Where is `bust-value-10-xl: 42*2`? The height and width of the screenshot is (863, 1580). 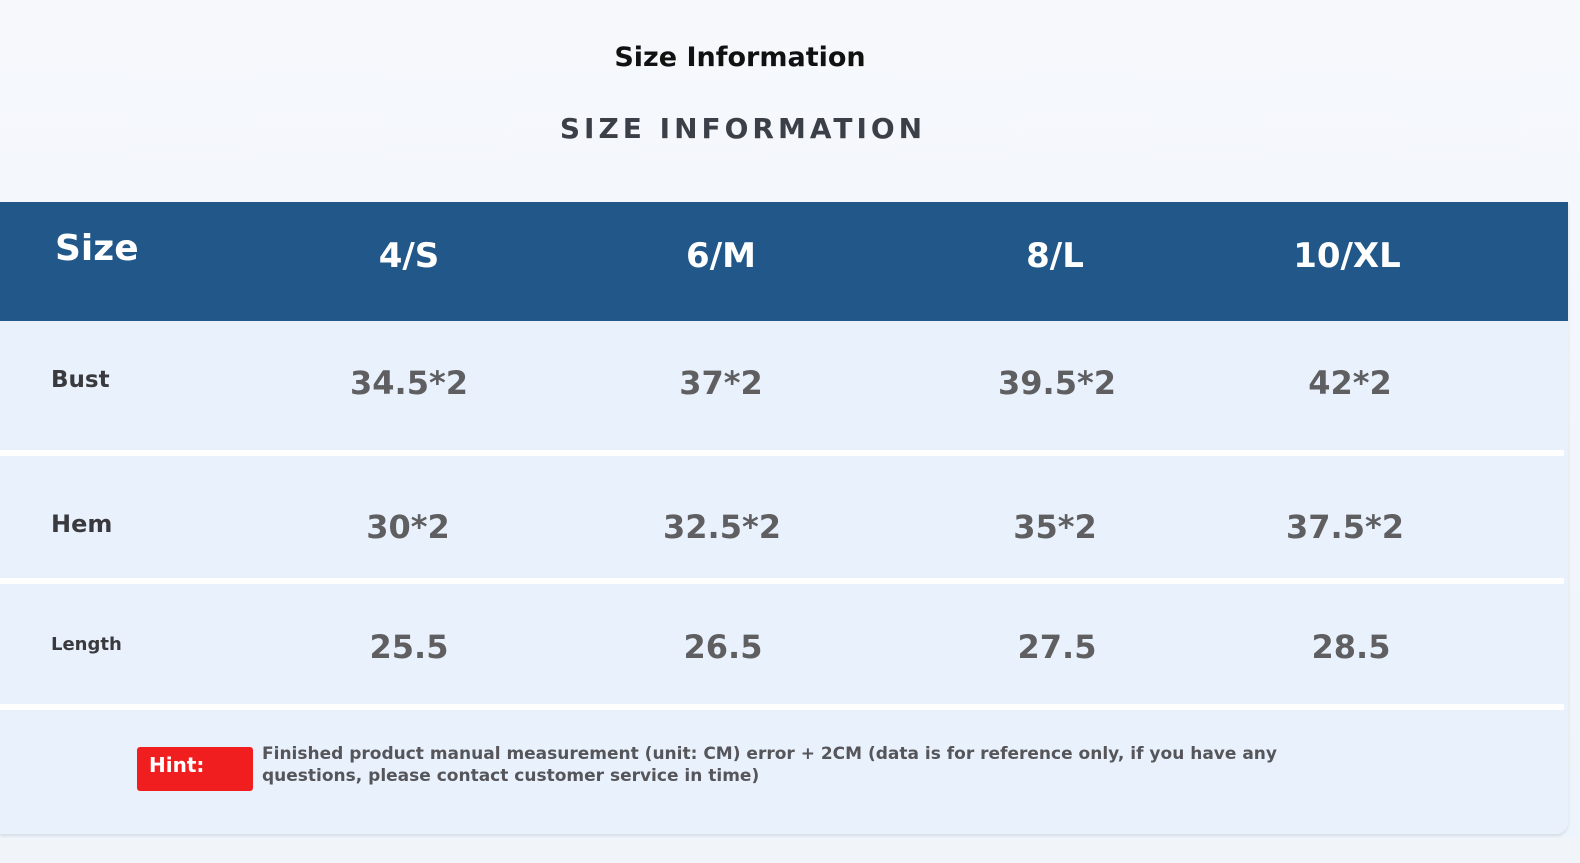
bust-value-10-xl: 42*2 is located at coordinates (1350, 383).